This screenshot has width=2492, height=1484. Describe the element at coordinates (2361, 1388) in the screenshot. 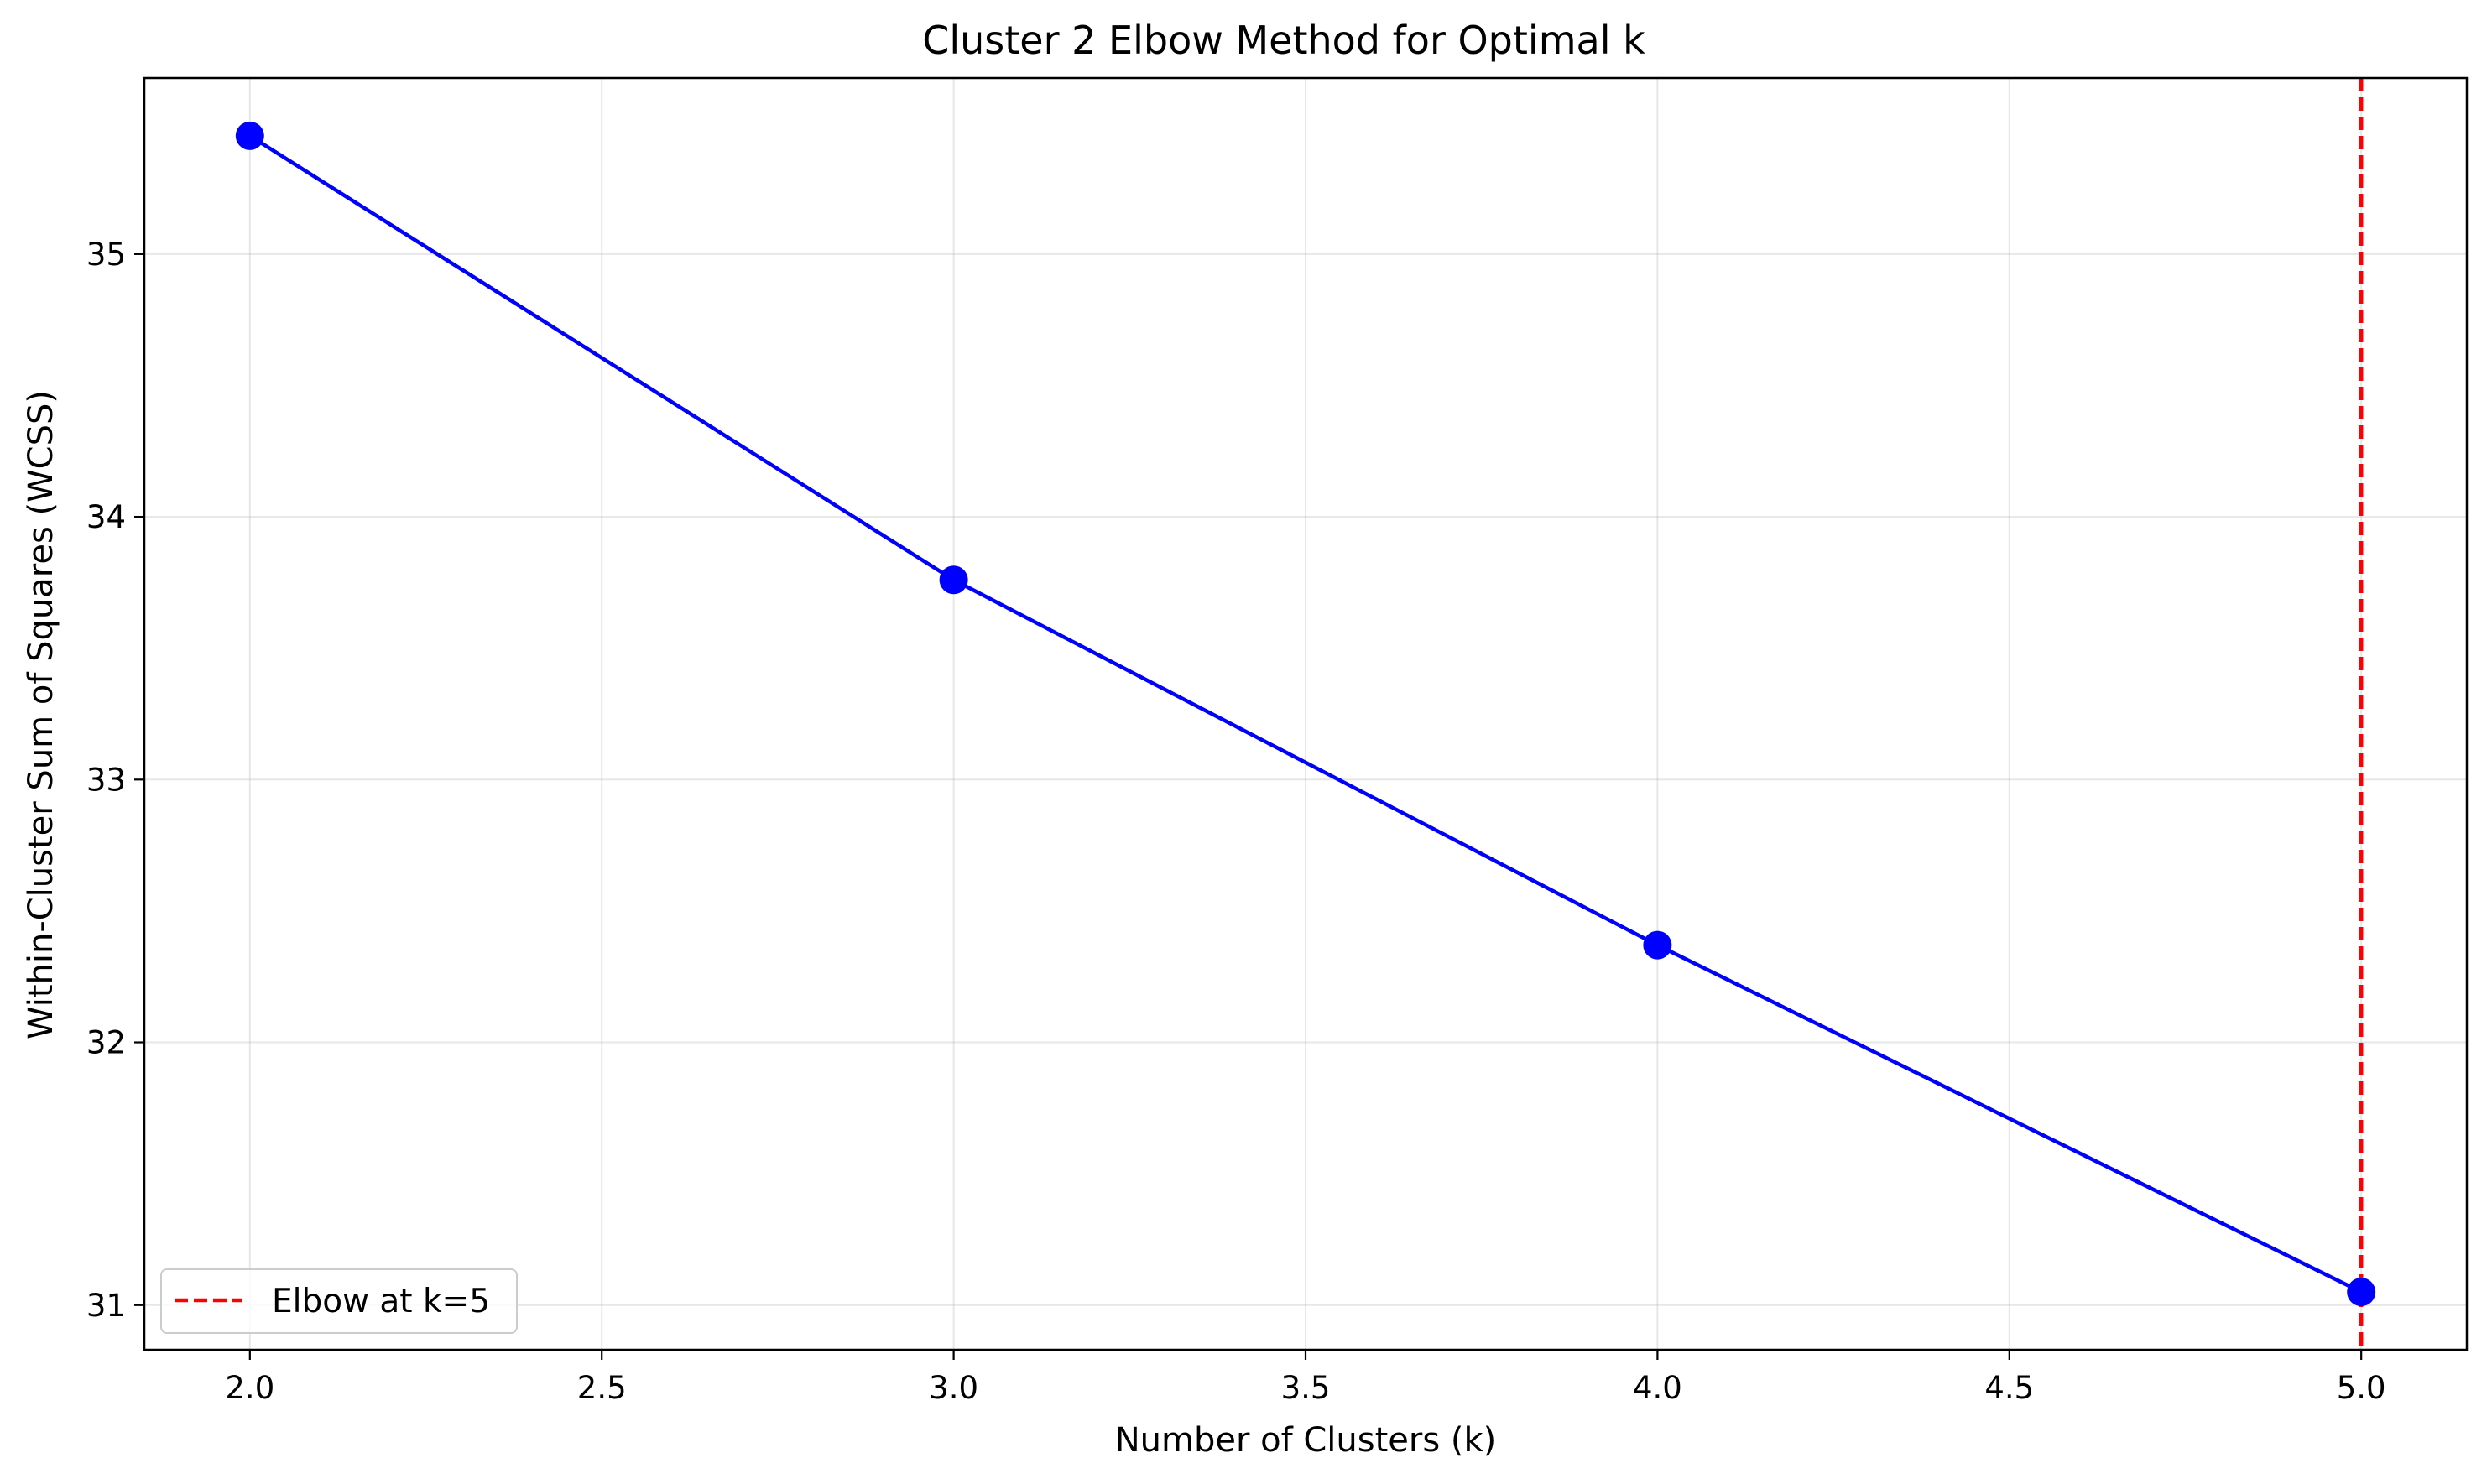

I see `x-tick-label: 5.0` at that location.